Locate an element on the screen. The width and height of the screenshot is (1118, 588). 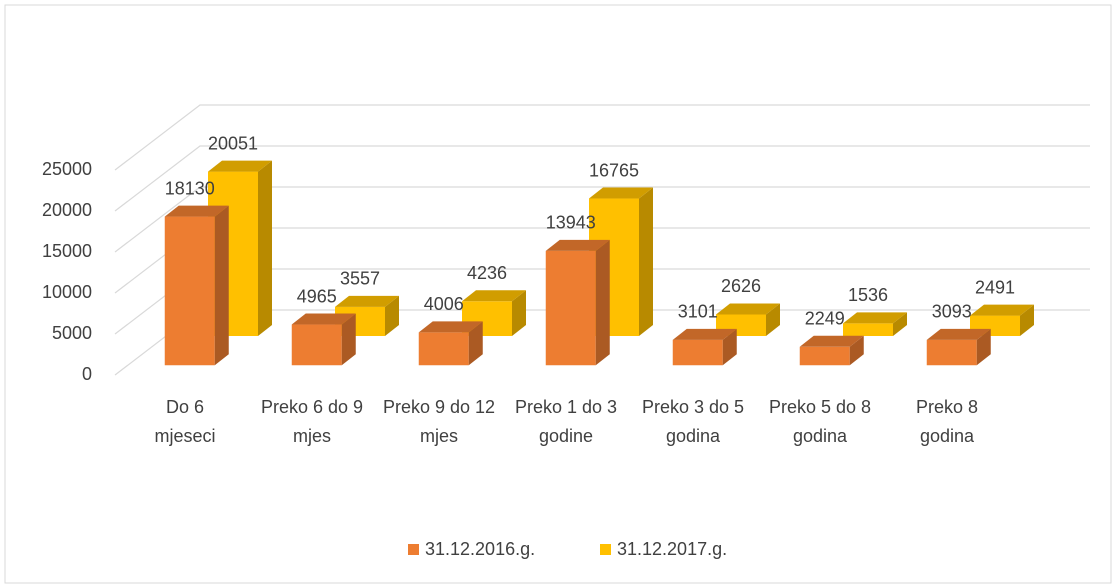
y-tick-label: 20000 is located at coordinates (67, 210).